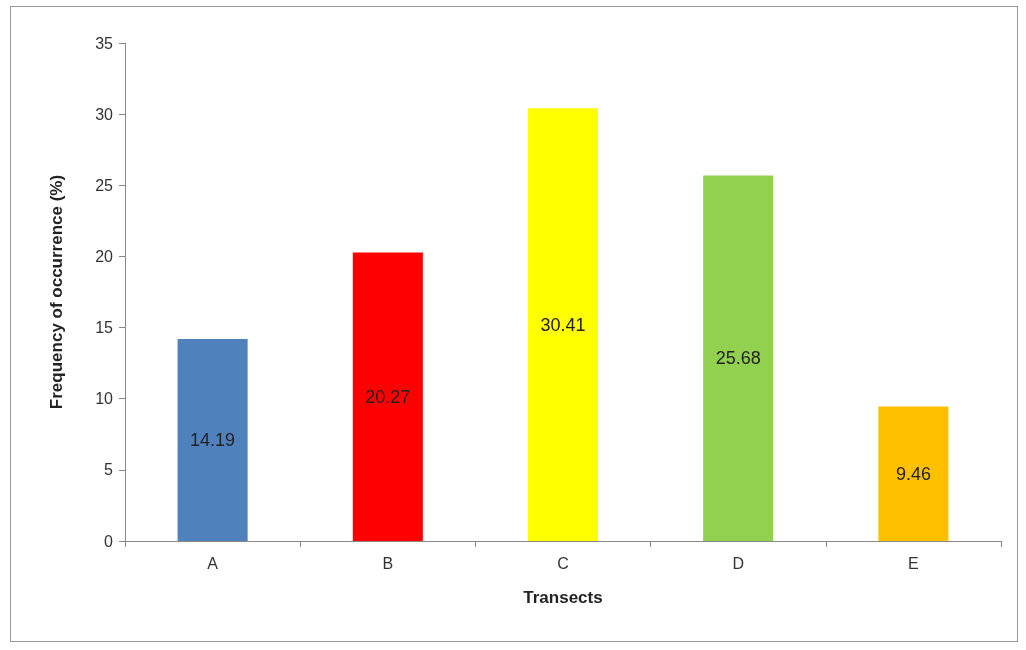 This screenshot has height=650, width=1026. Describe the element at coordinates (109, 470) in the screenshot. I see `y-tick-label: 5` at that location.